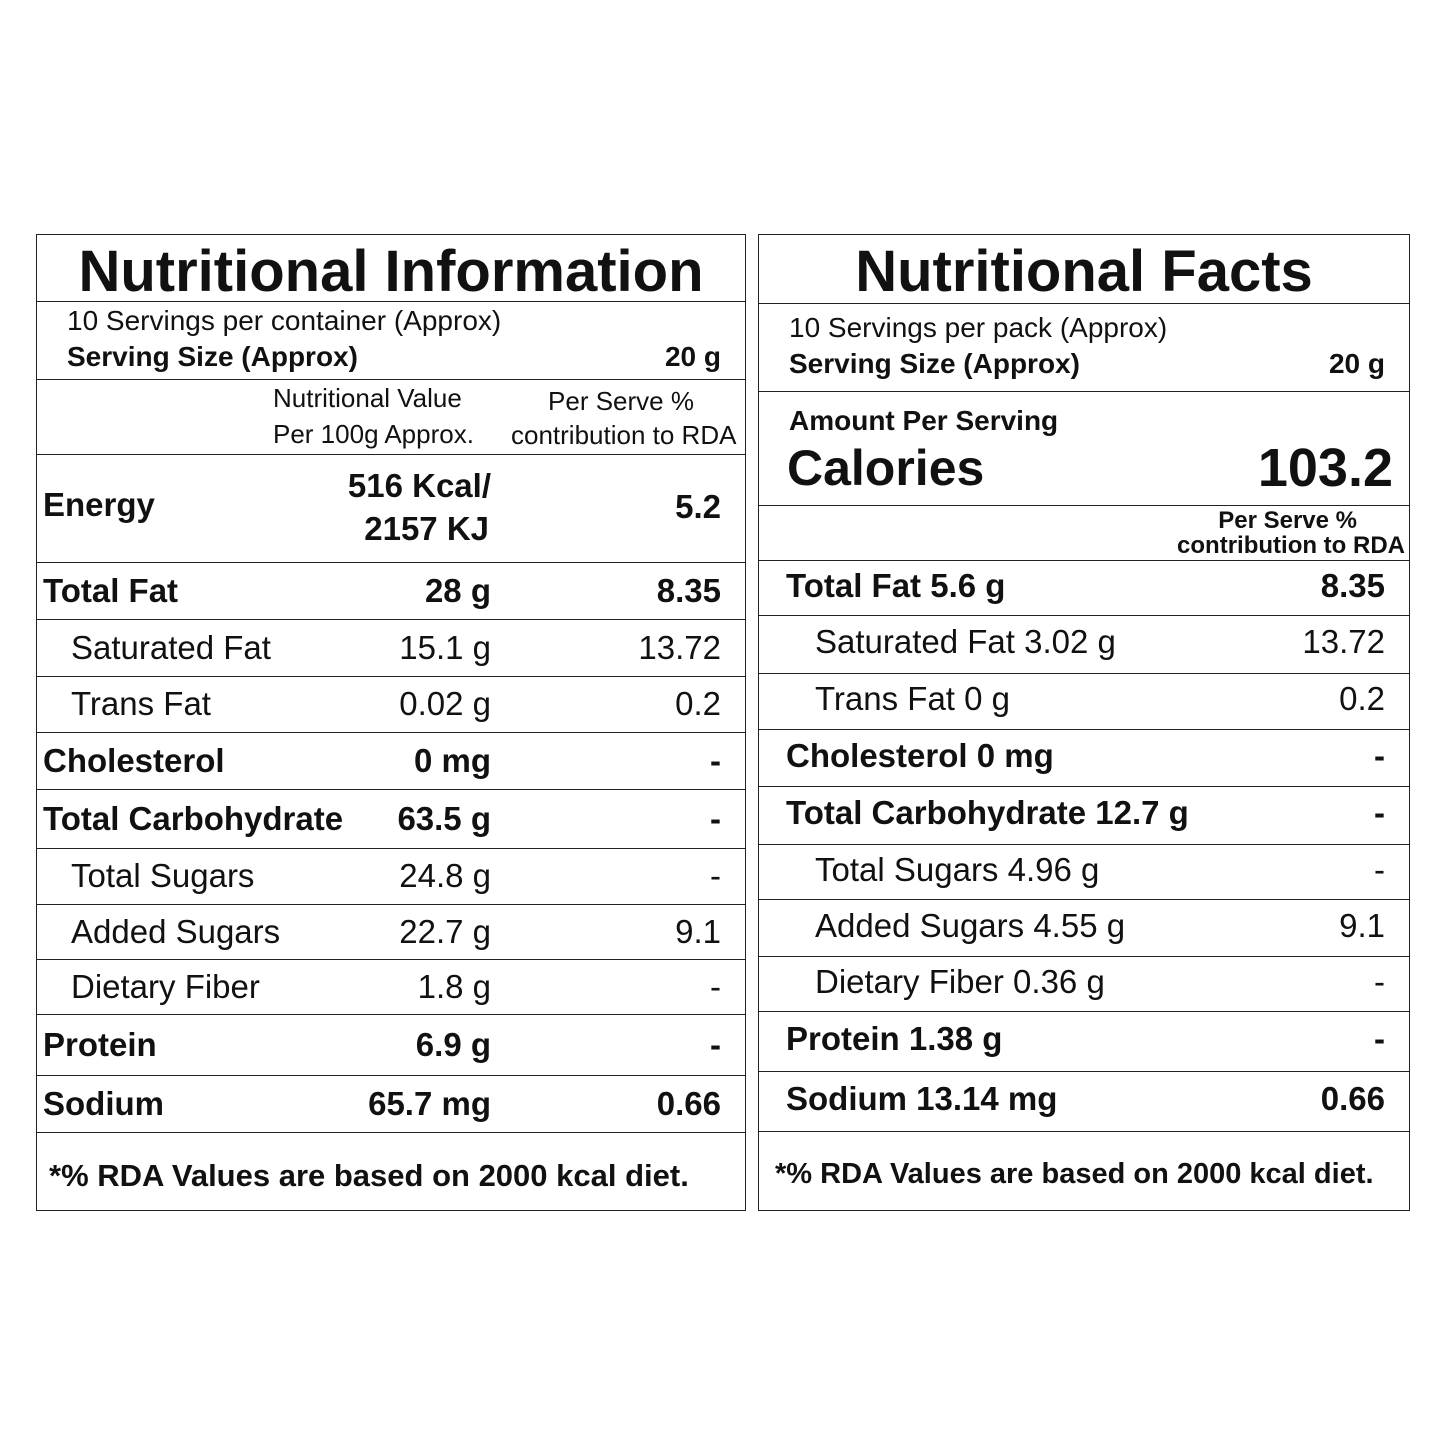 The height and width of the screenshot is (1445, 1445). What do you see at coordinates (913, 698) in the screenshot?
I see `nutrient-label: Trans Fat 0 g` at bounding box center [913, 698].